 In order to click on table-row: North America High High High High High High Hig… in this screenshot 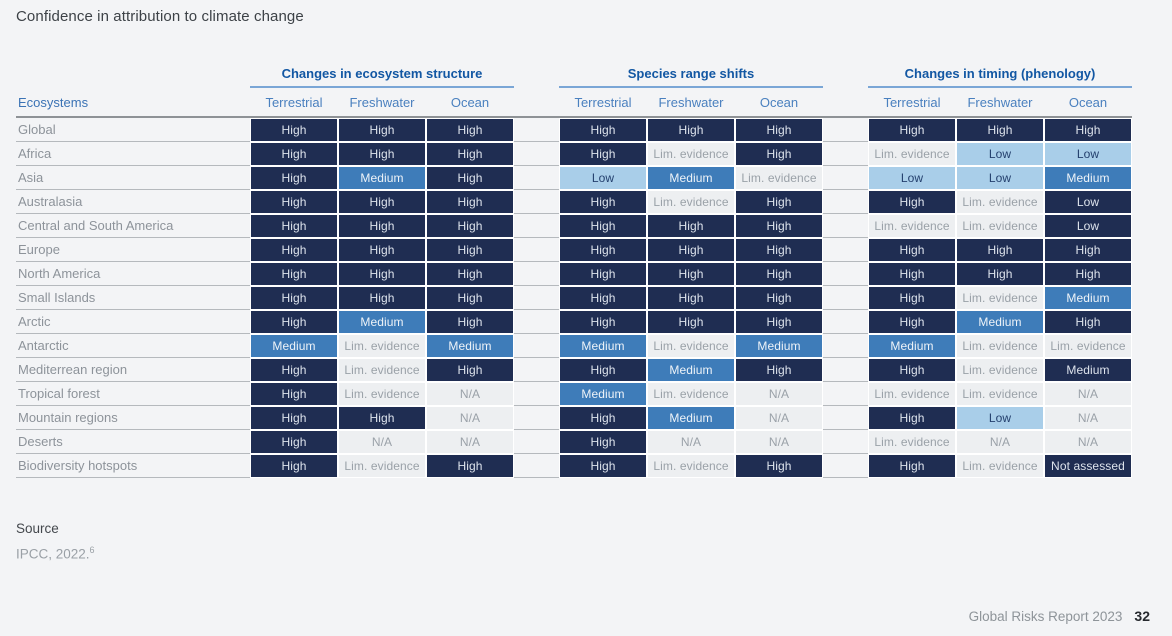, I will do `click(574, 274)`.